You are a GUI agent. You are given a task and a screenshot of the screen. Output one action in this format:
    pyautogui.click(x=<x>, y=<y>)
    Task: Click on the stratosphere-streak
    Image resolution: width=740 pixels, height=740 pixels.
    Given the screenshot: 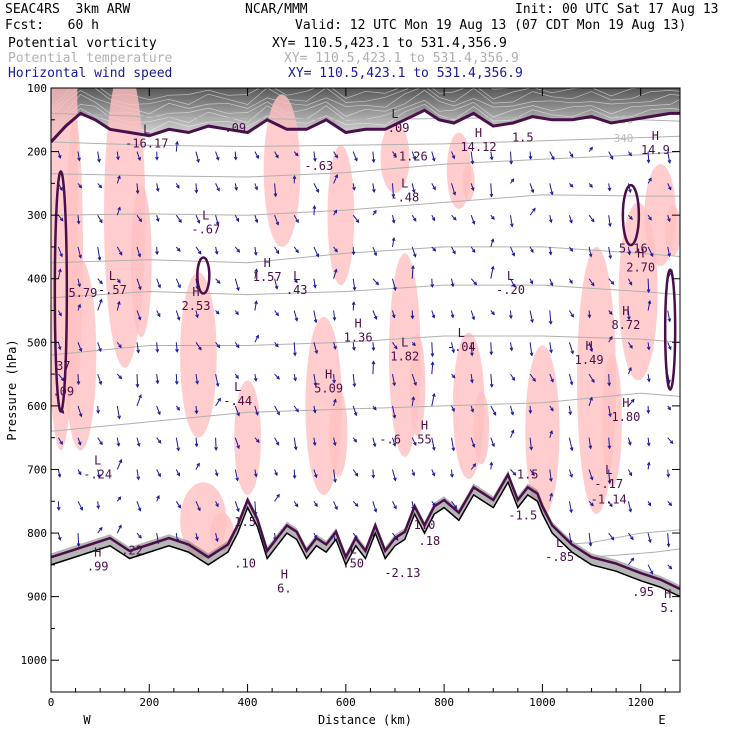 What is the action you would take?
    pyautogui.click(x=283, y=98)
    